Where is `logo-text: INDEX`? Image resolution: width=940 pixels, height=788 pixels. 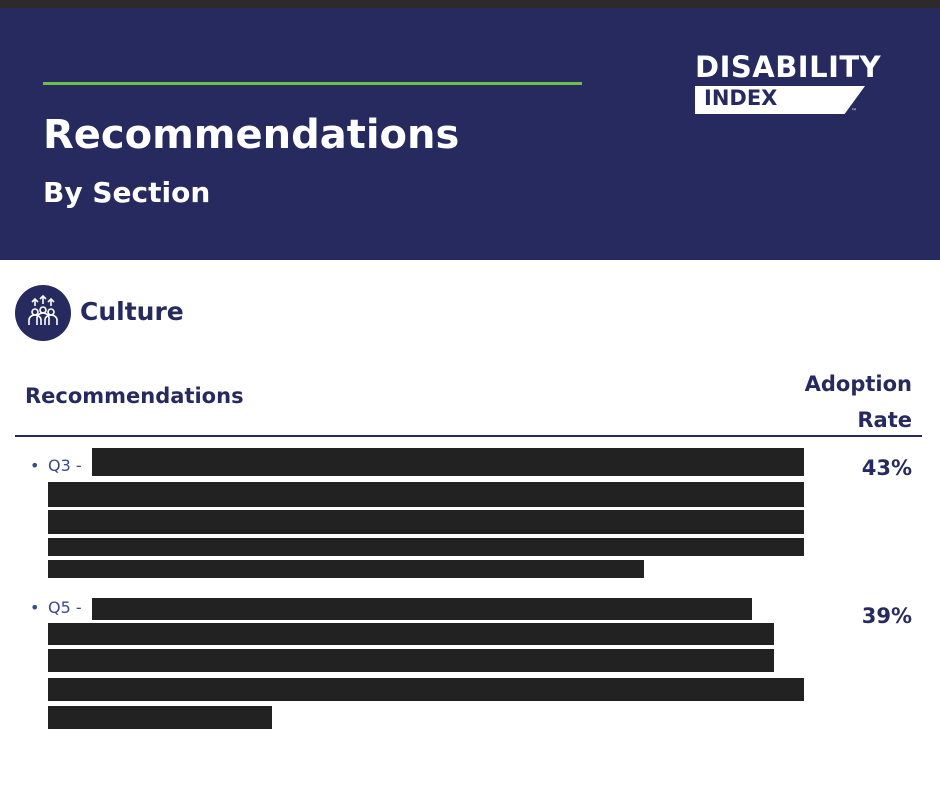 logo-text: INDEX is located at coordinates (741, 98).